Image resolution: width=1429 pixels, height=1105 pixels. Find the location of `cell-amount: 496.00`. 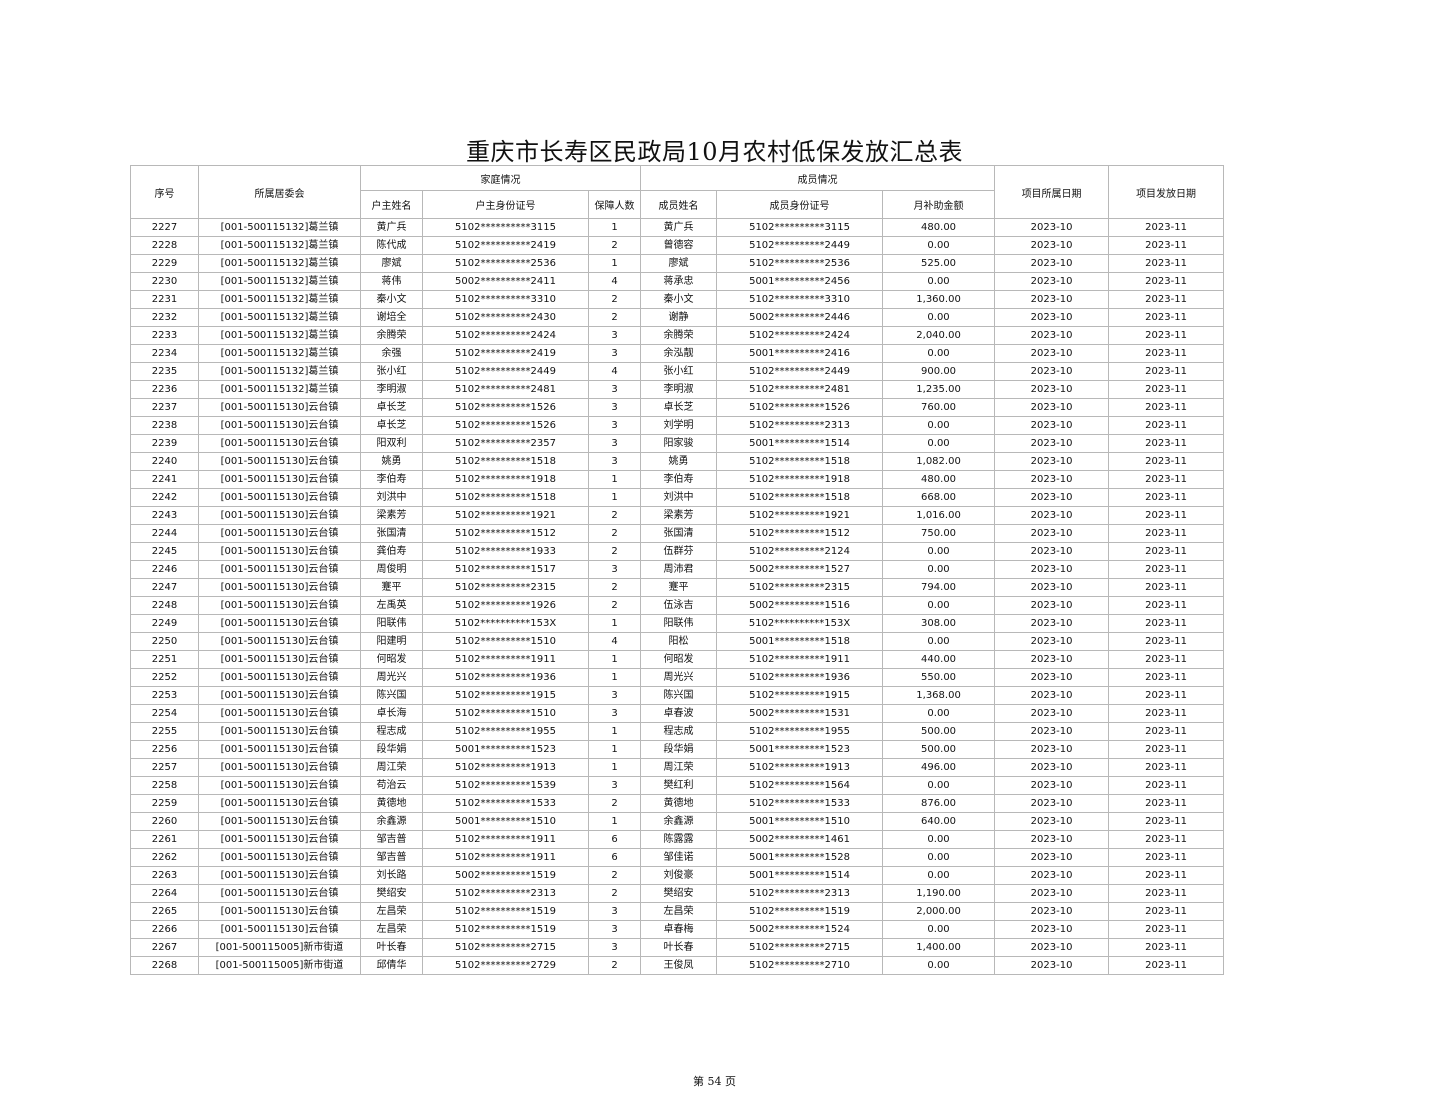

cell-amount: 496.00 is located at coordinates (939, 767).